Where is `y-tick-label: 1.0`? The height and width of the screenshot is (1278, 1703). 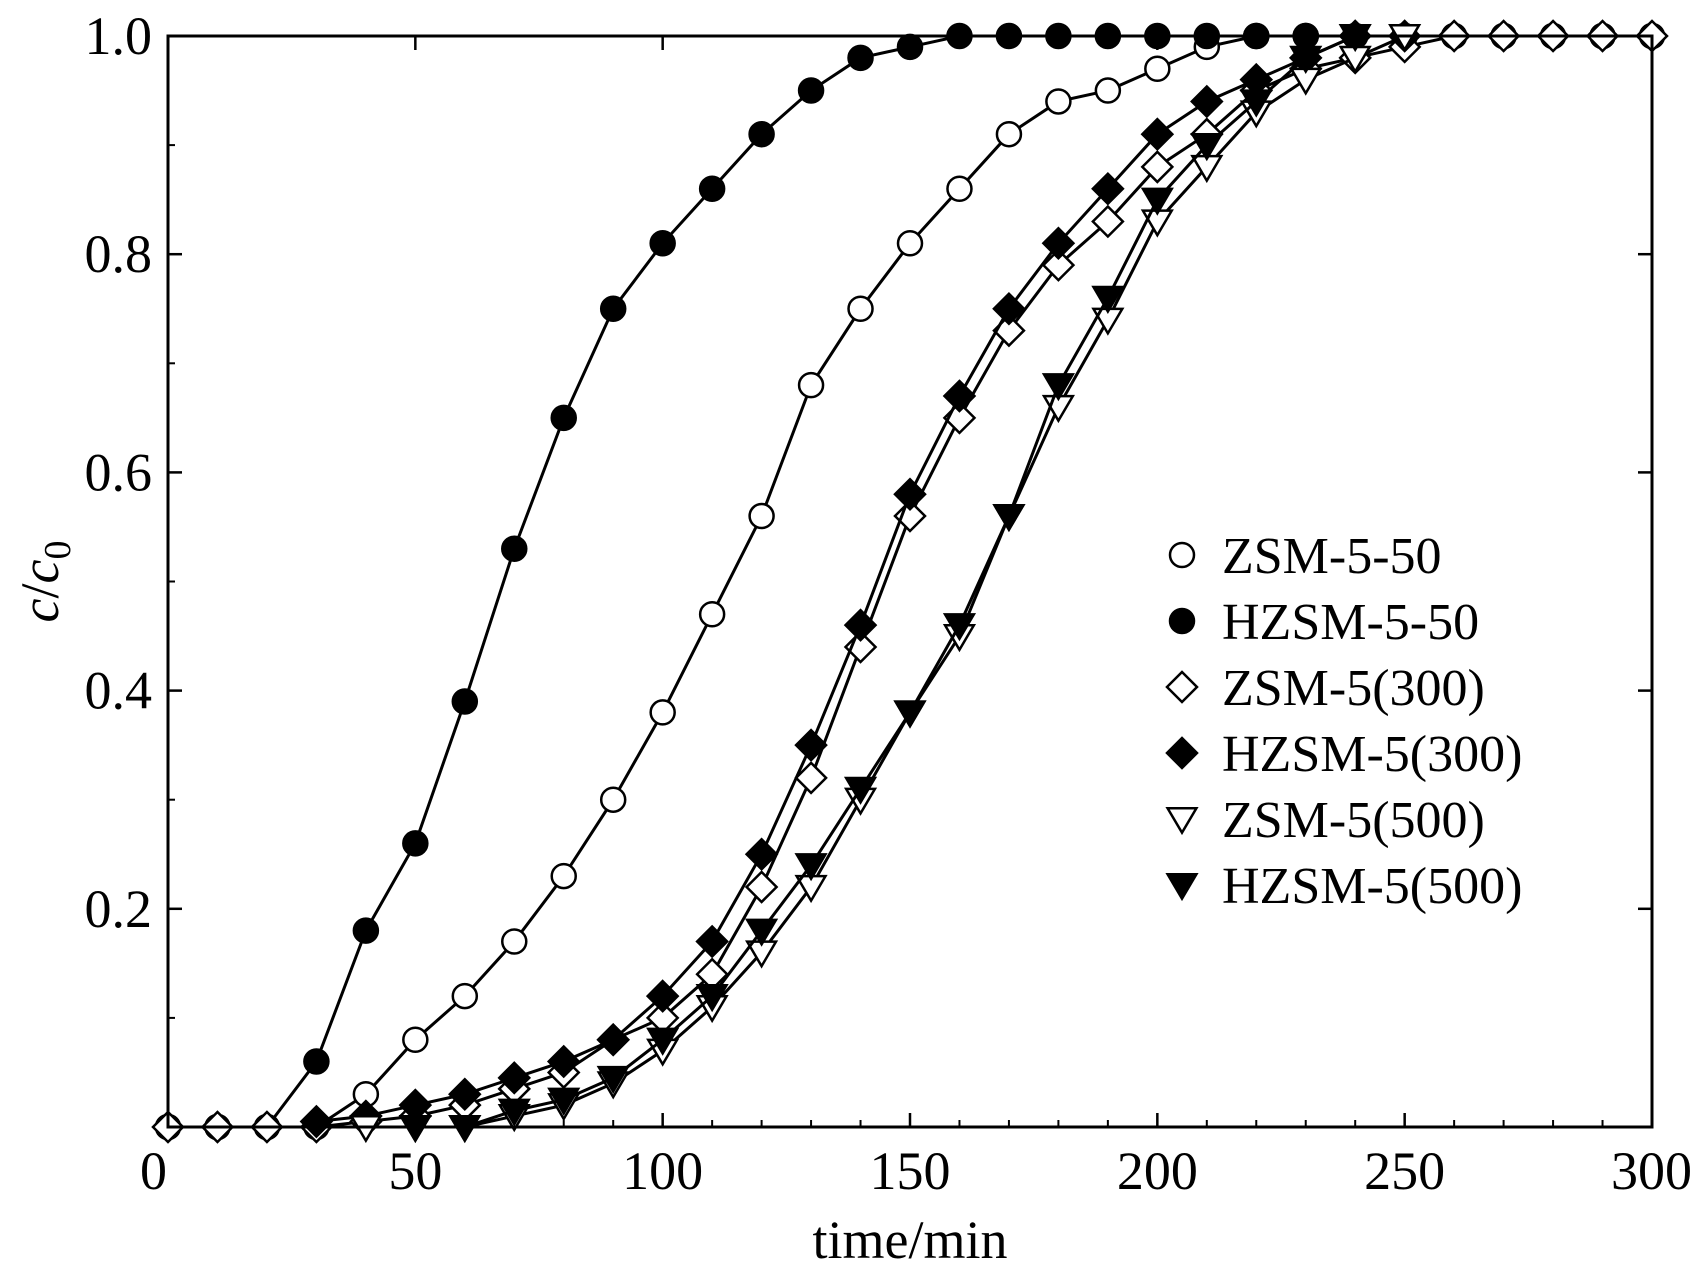 y-tick-label: 1.0 is located at coordinates (119, 36).